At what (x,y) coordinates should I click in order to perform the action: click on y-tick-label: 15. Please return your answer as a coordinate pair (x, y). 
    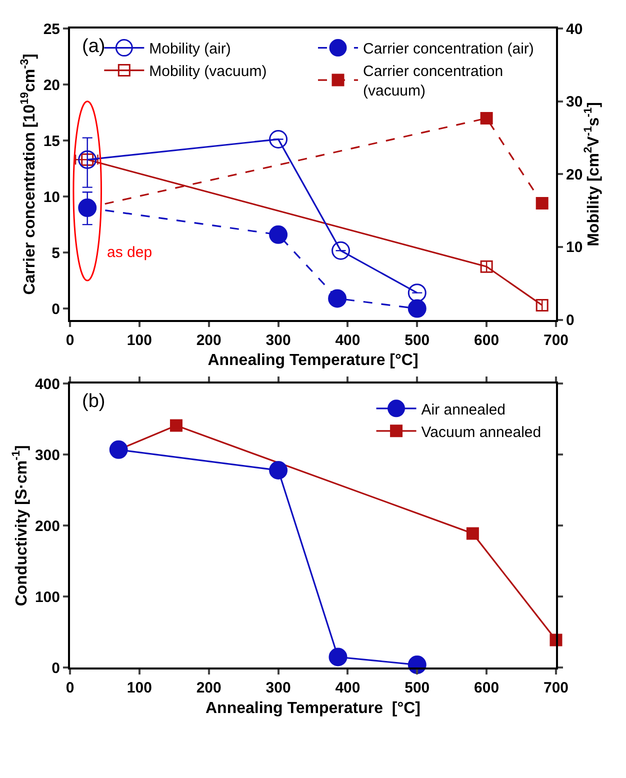
    Looking at the image, I should click on (51, 141).